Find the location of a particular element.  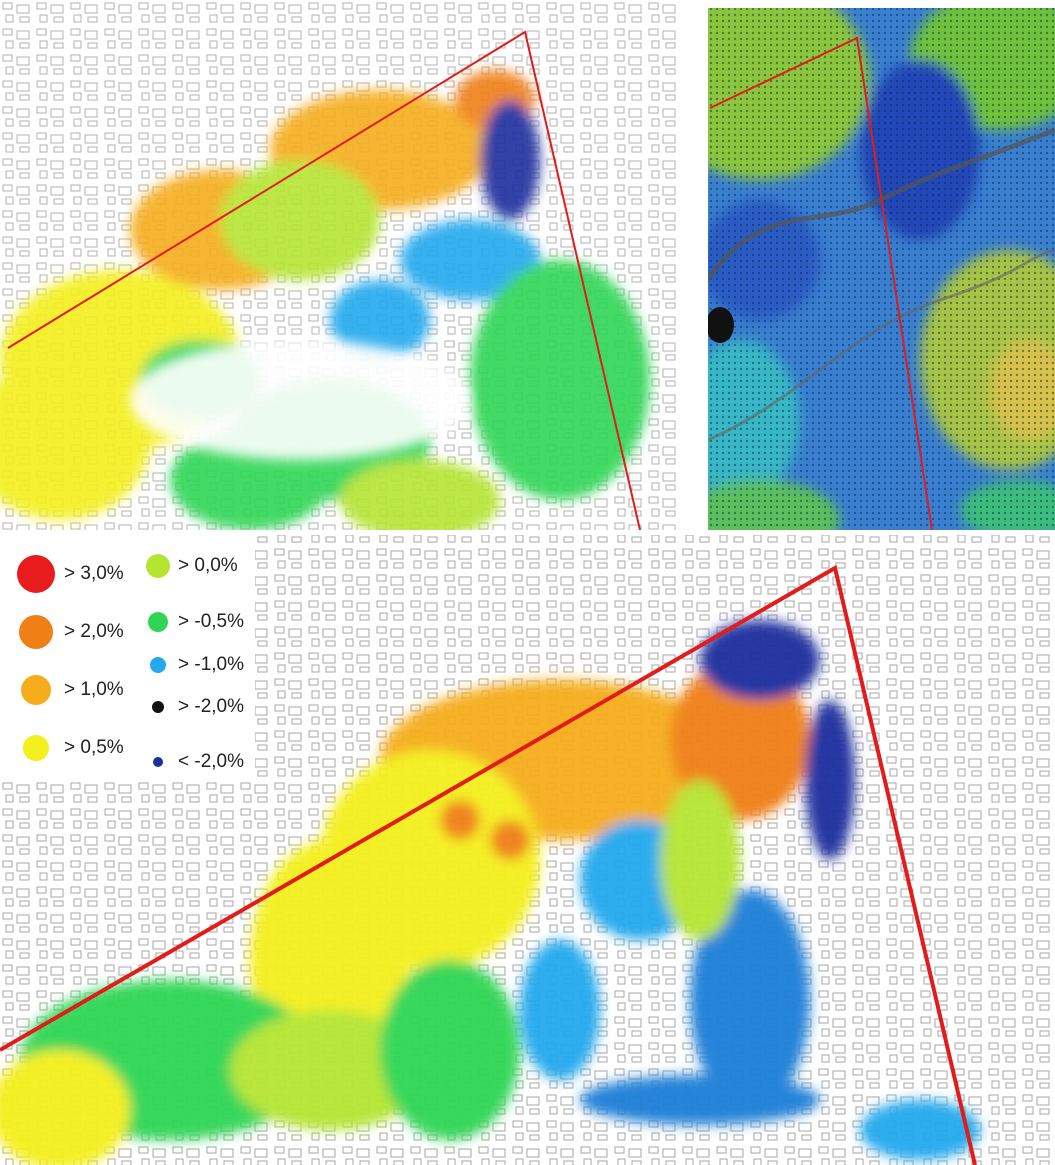

legend-label: > -1,0% is located at coordinates (211, 664).